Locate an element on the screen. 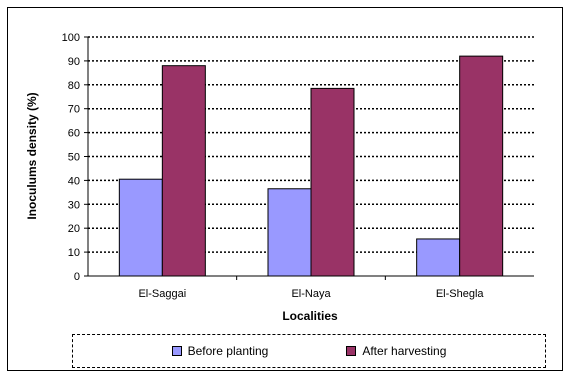  y-tick-label: 20 is located at coordinates (74, 229).